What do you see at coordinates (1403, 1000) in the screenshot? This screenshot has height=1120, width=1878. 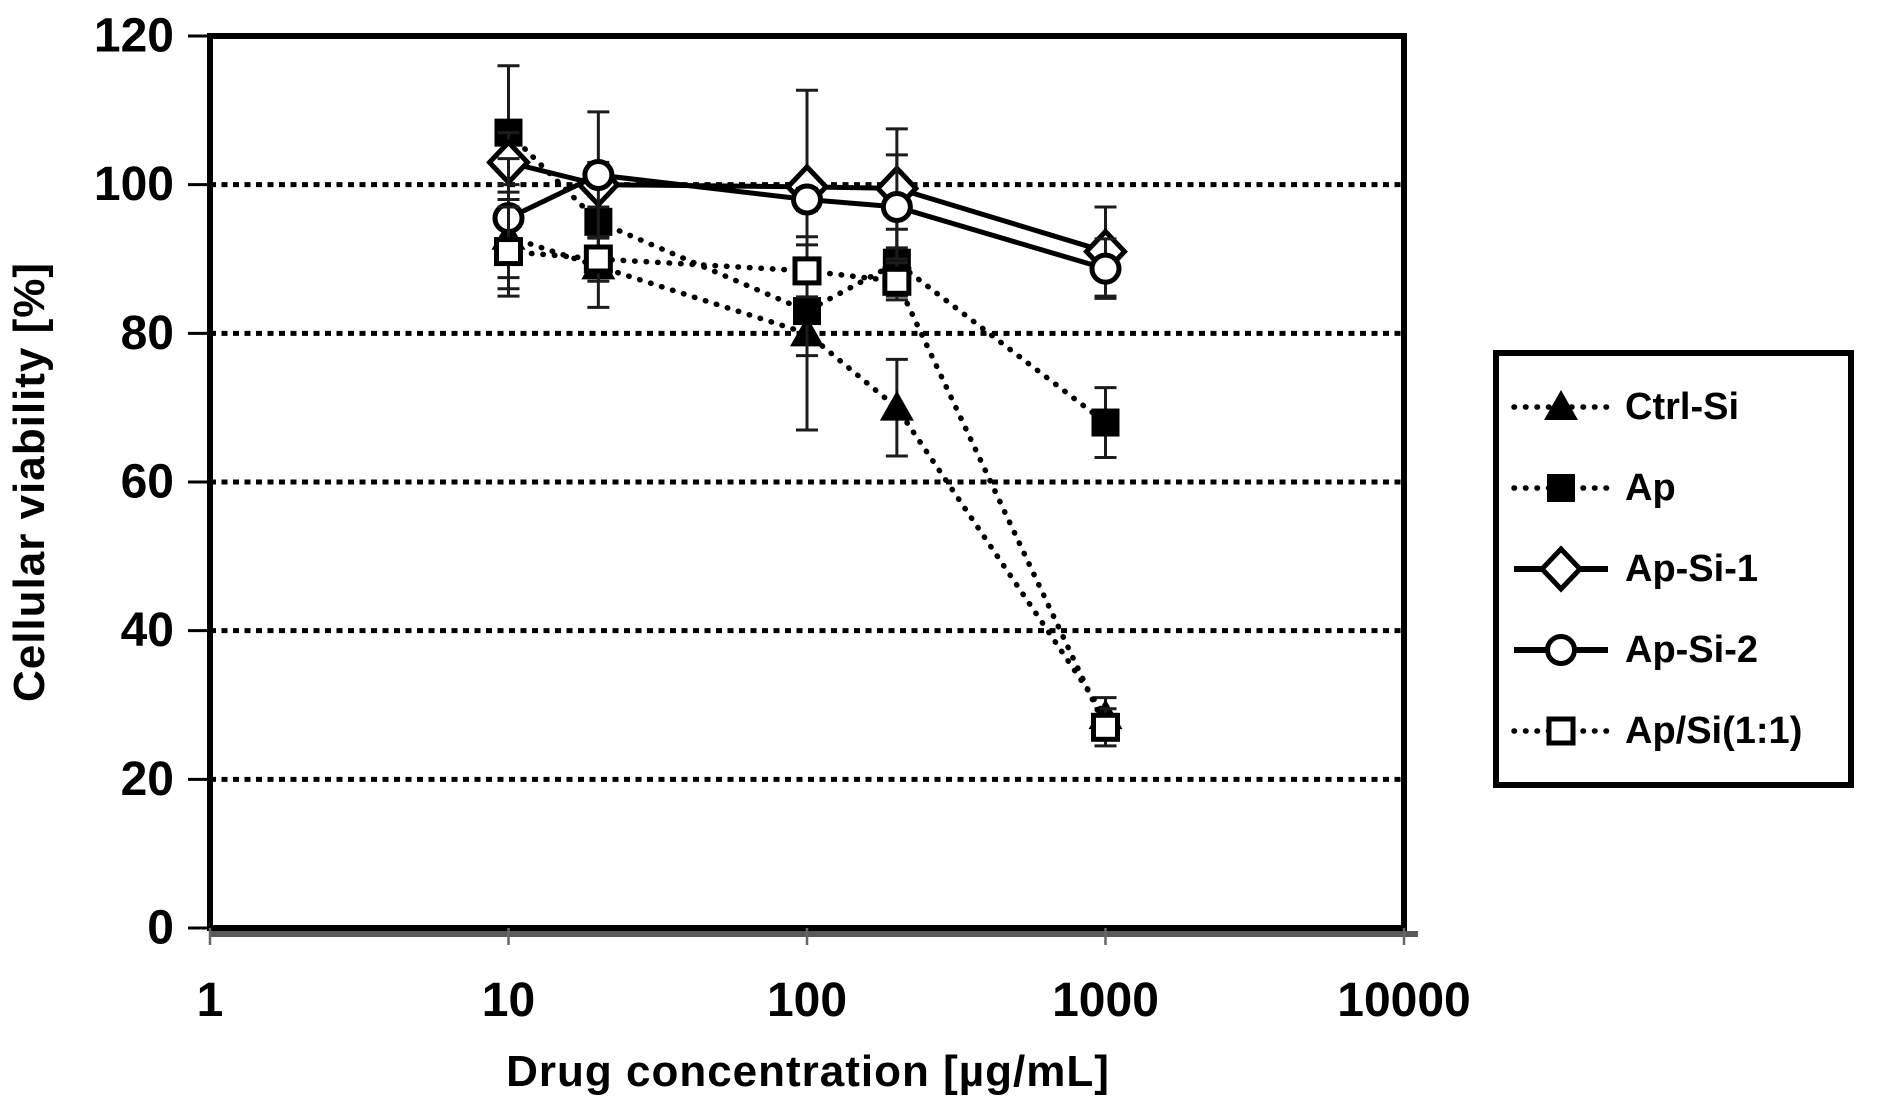 I see `x-tick-label: 10000` at bounding box center [1403, 1000].